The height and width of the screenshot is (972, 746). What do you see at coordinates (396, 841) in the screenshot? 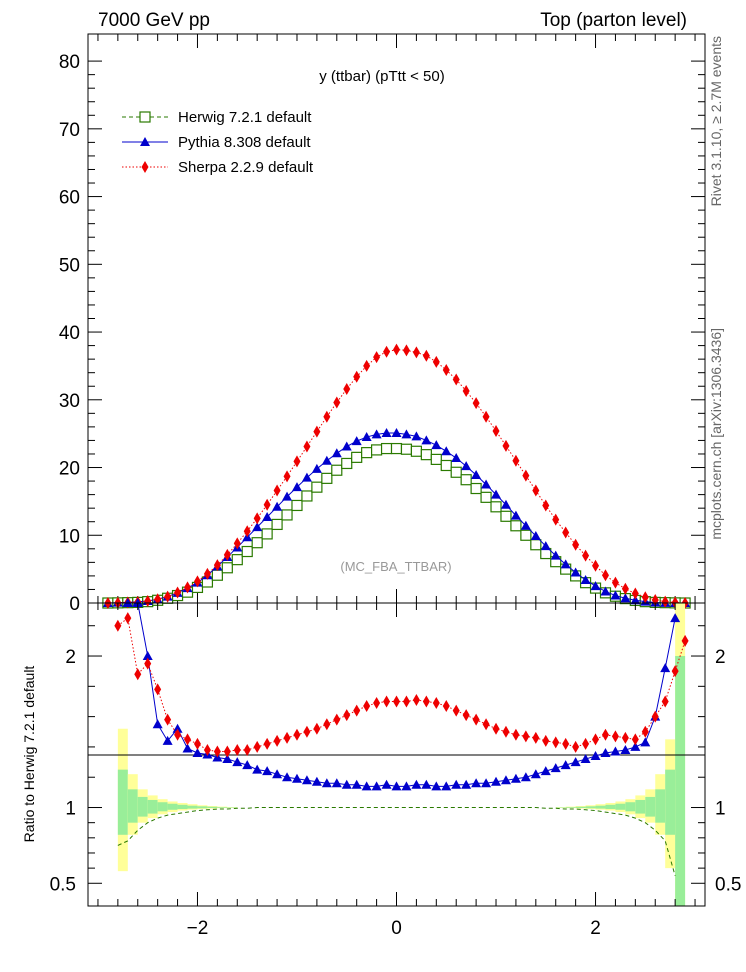
I see `ratio-line-open-square` at bounding box center [396, 841].